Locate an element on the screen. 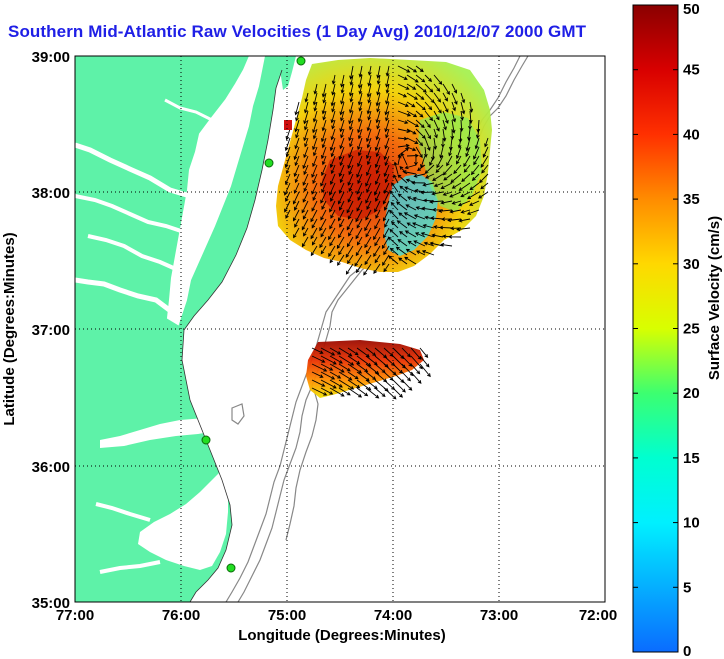  colorbar-label: Surface Velocity (cm/s) is located at coordinates (714, 298).